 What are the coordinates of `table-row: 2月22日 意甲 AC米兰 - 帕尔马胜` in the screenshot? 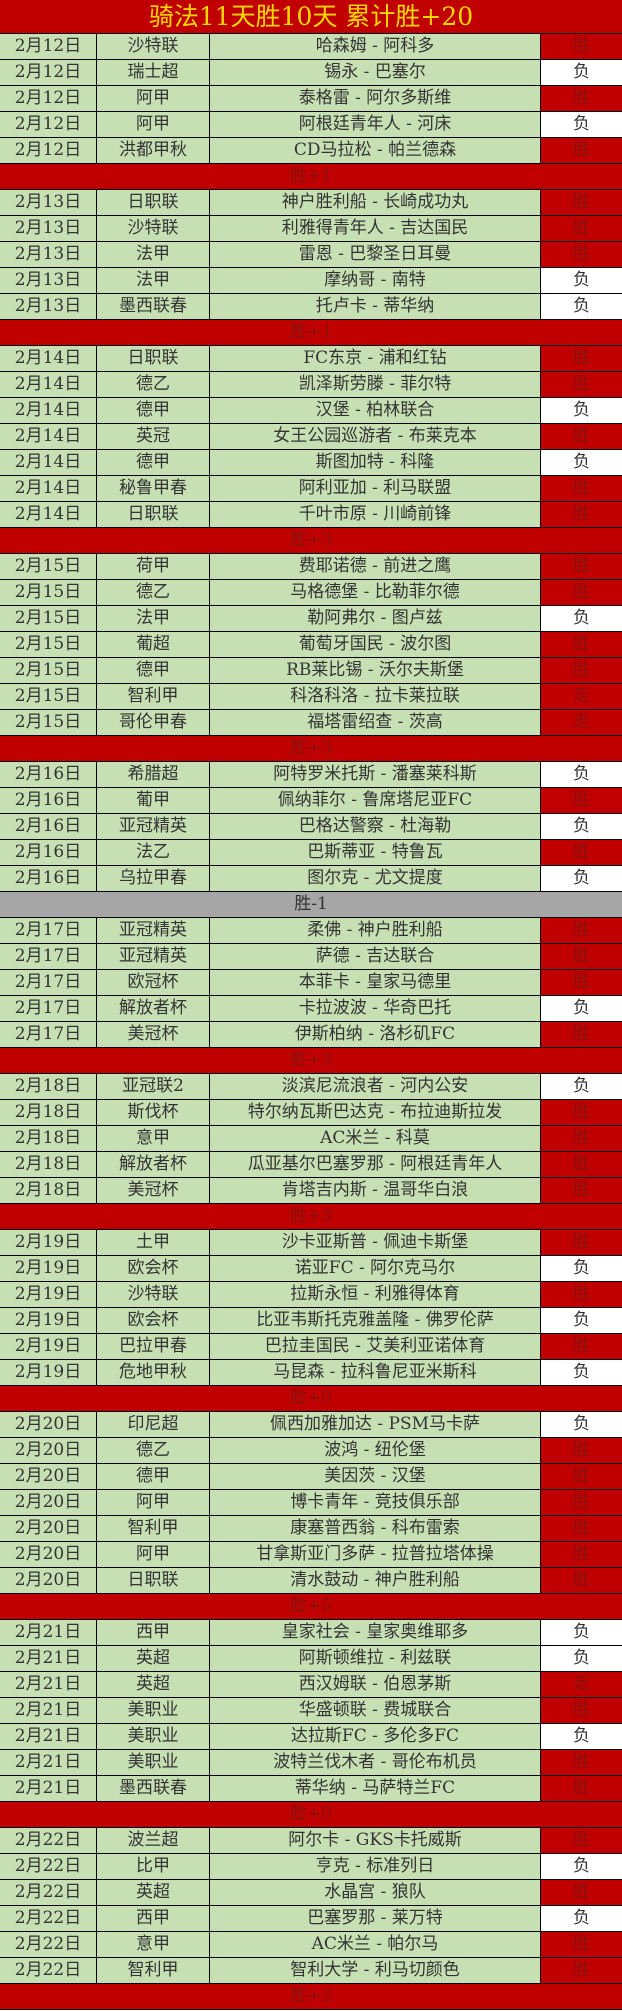 It's located at (311, 1945).